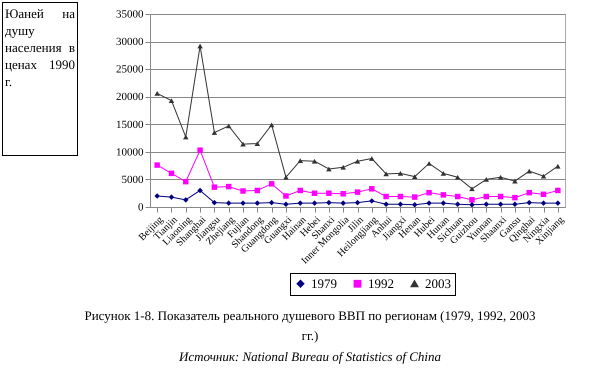 The image size is (608, 370). I want to click on y-tick-label: 0, so click(141, 208).